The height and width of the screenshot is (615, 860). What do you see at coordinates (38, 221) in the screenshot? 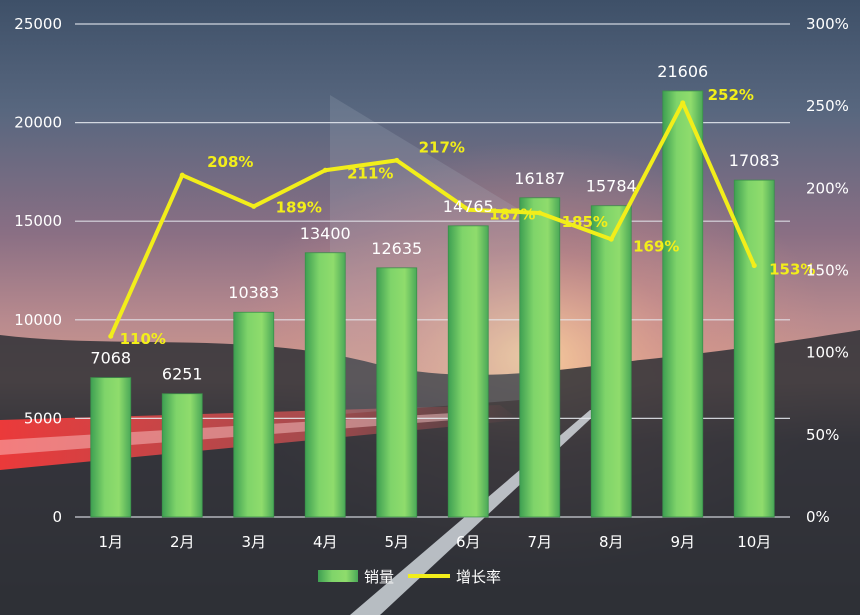
I see `y-left-tick-label: 15000` at bounding box center [38, 221].